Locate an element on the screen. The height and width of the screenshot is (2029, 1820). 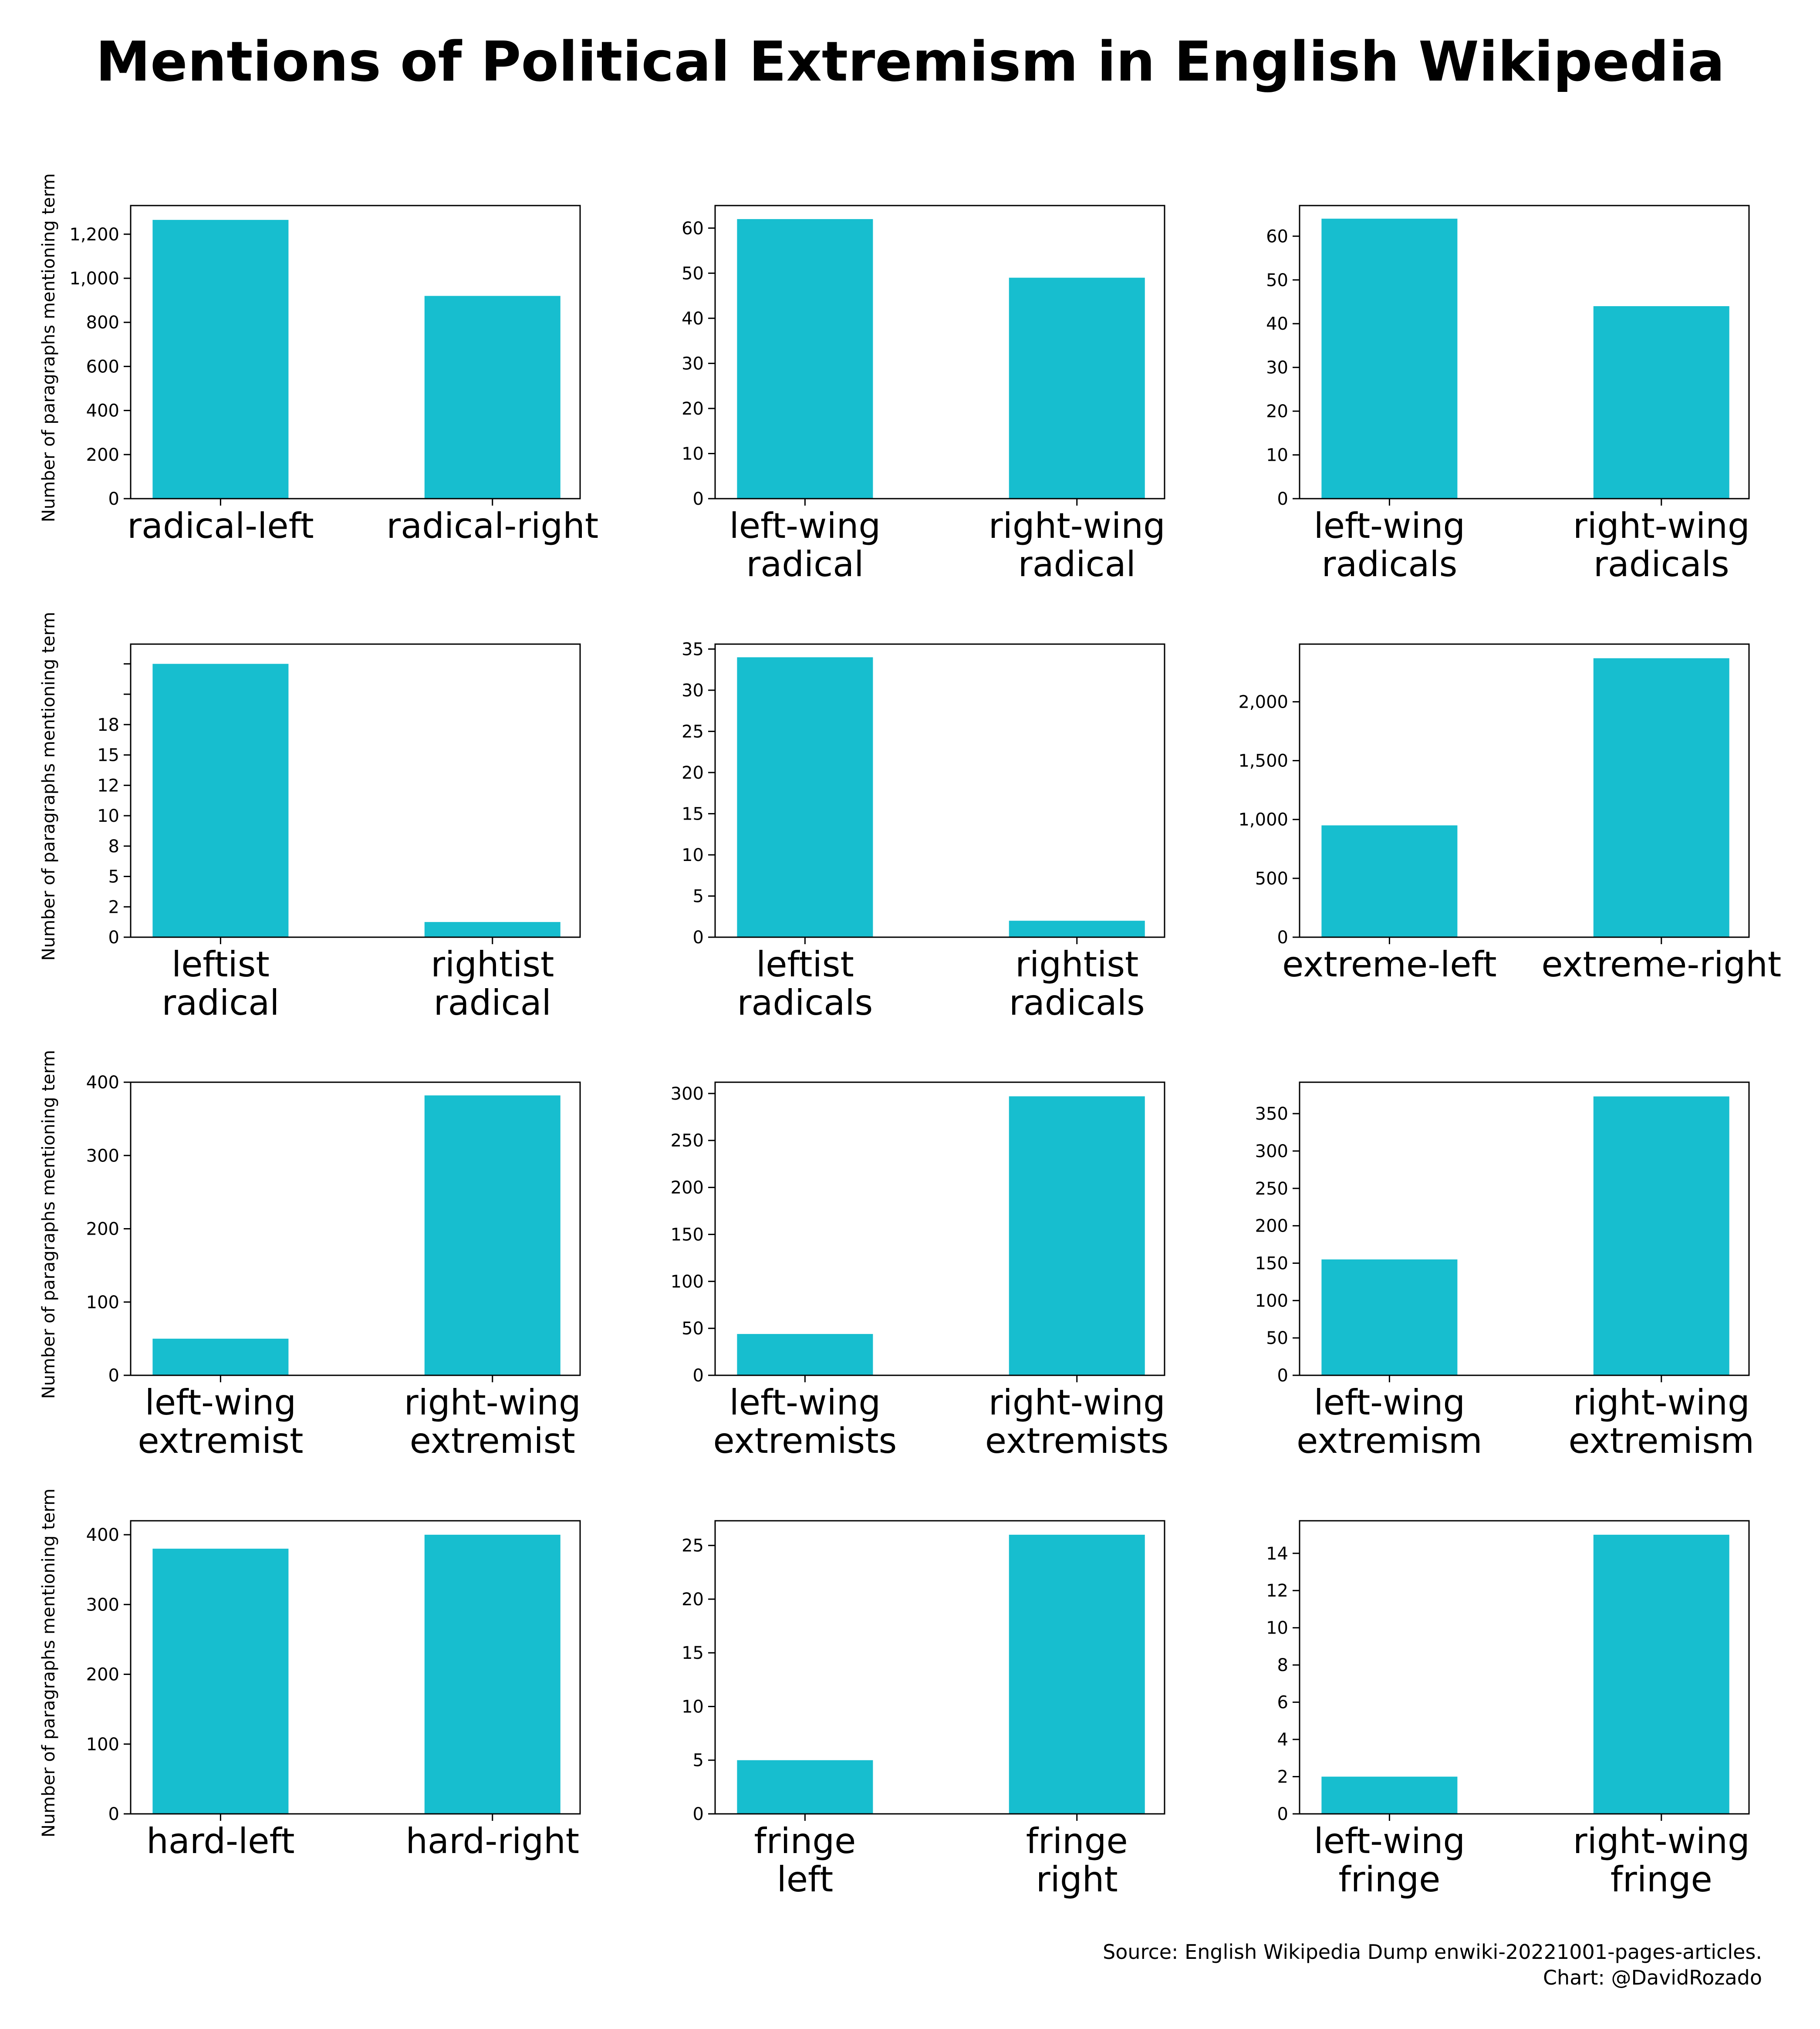
x-tick-label: radical-left is located at coordinates (220, 526).